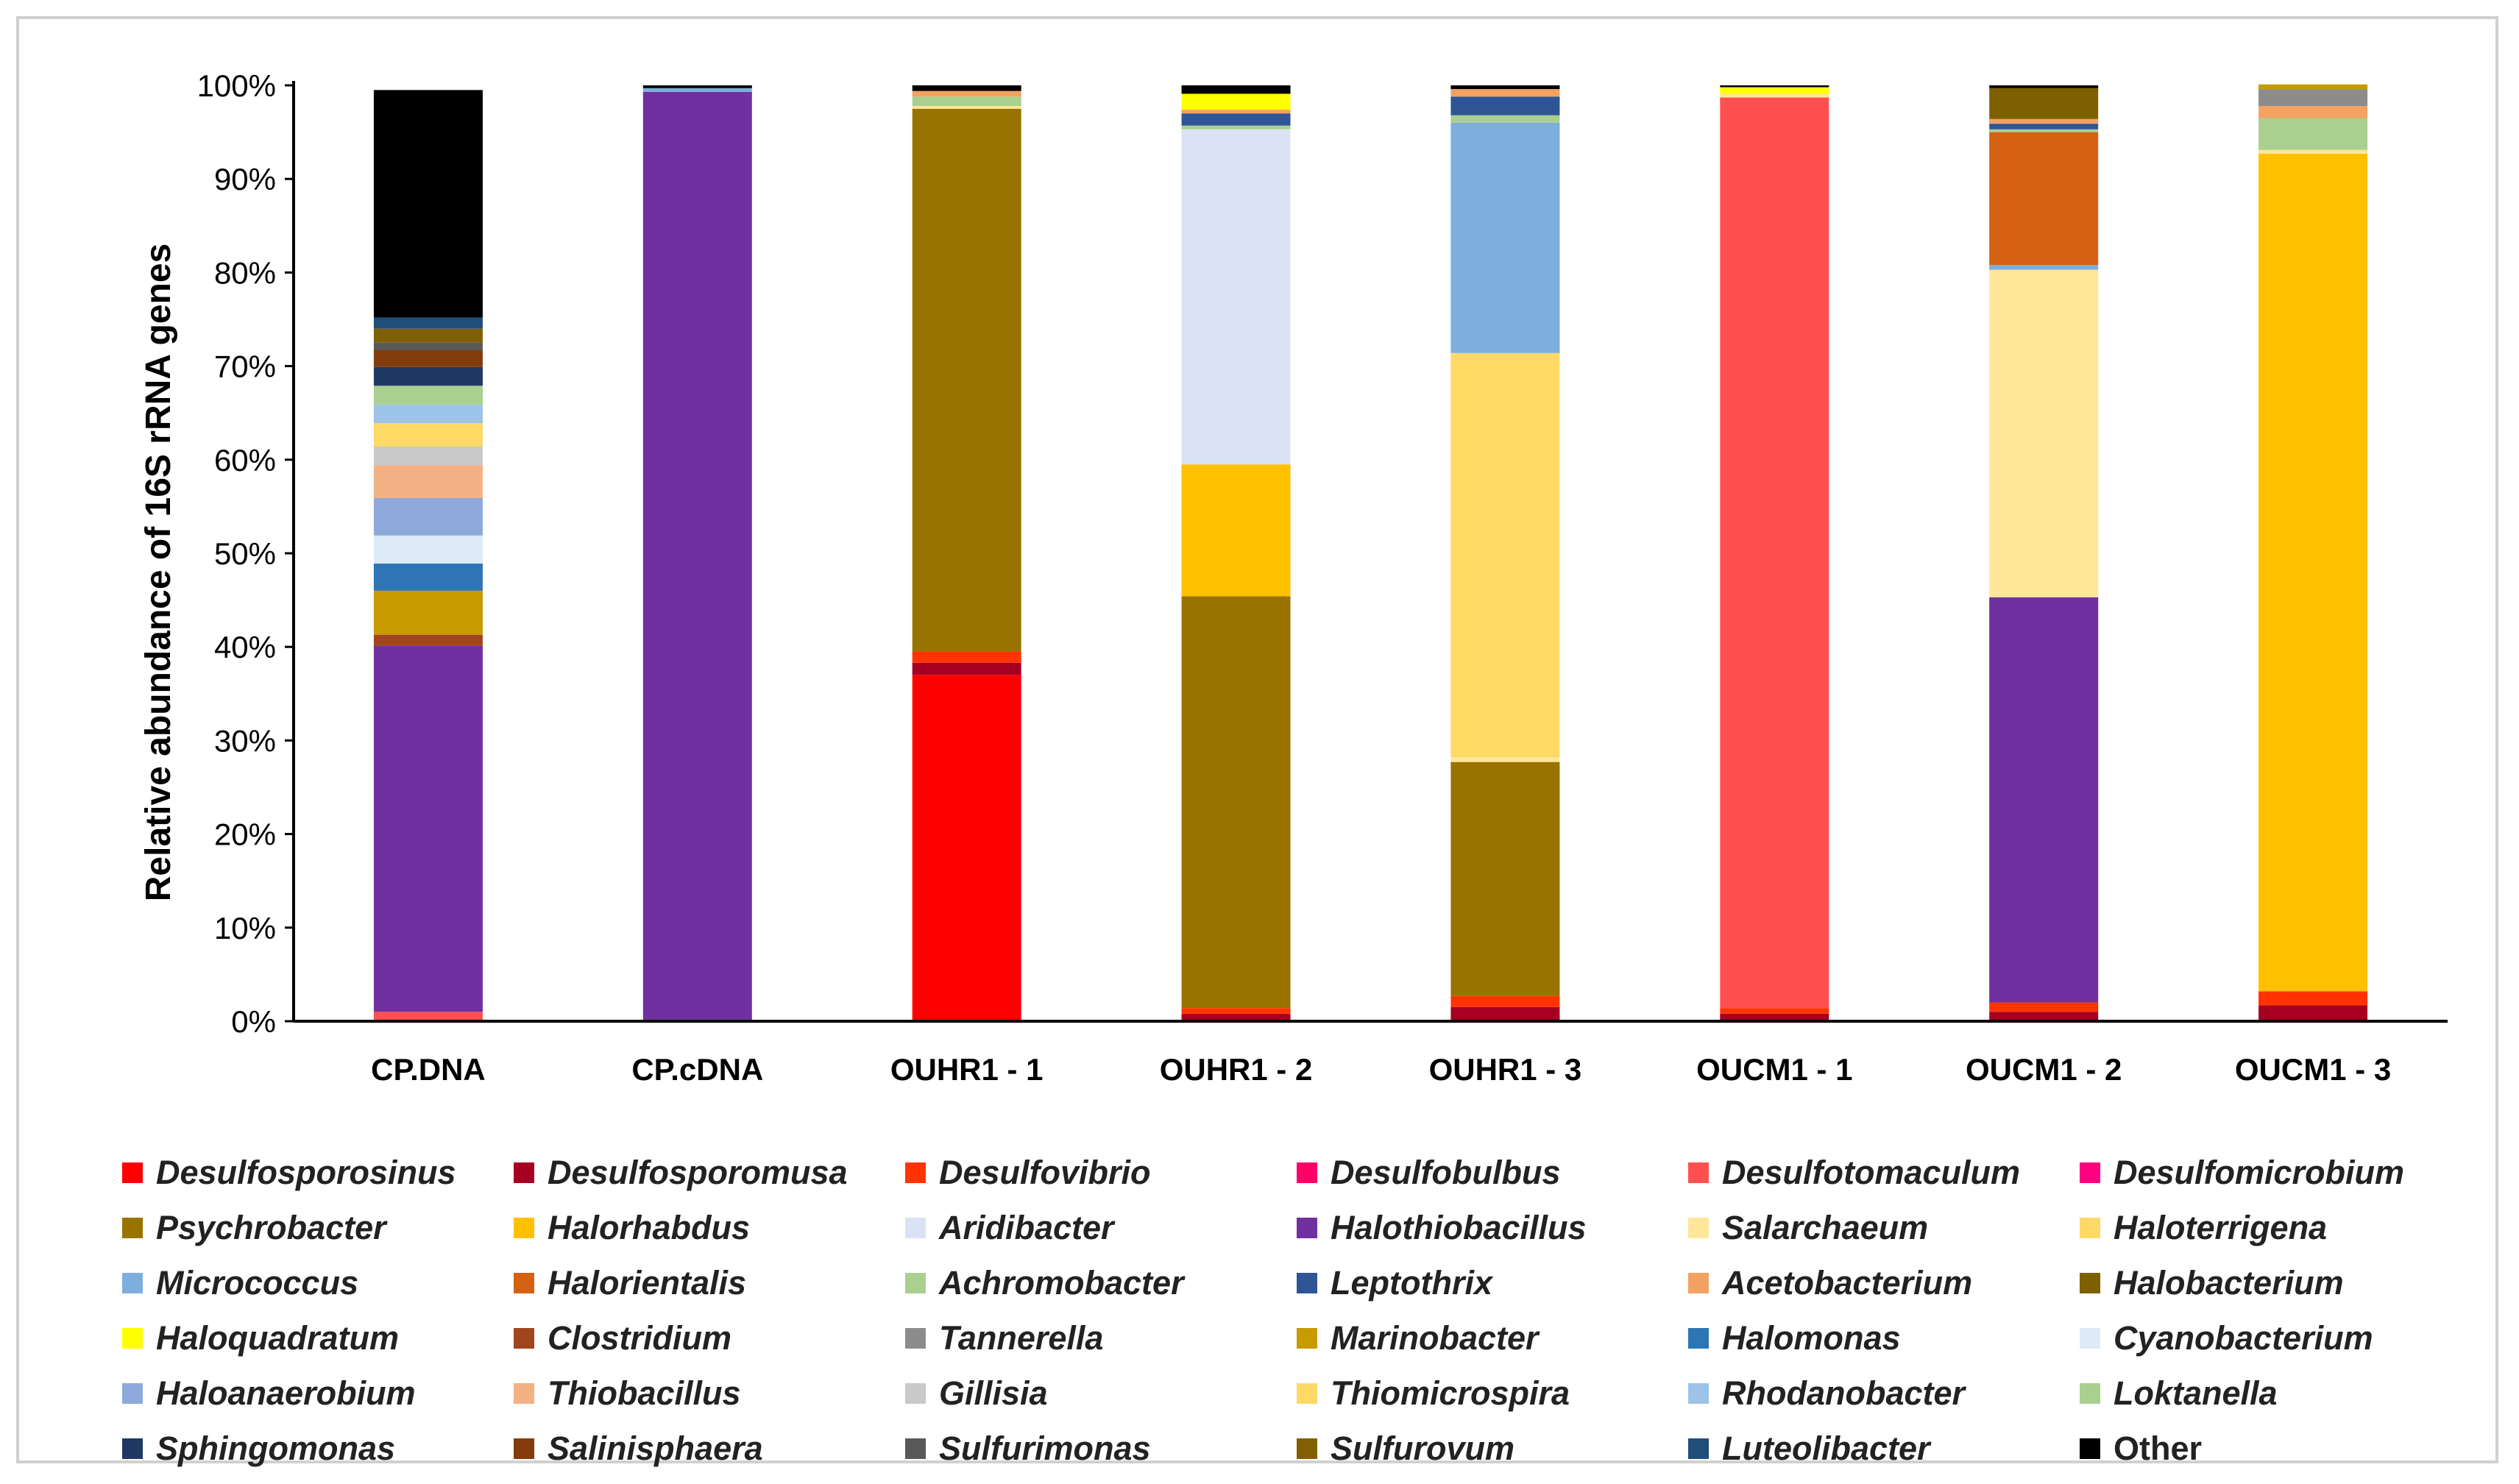  Describe the element at coordinates (1826, 1448) in the screenshot. I see `legend-label: Luteolibacter` at that location.